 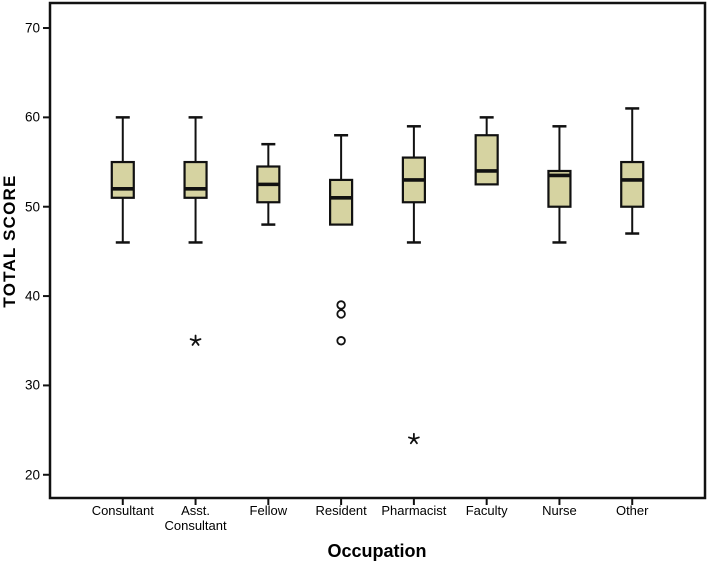 What do you see at coordinates (32, 385) in the screenshot?
I see `y-tick-label: 30` at bounding box center [32, 385].